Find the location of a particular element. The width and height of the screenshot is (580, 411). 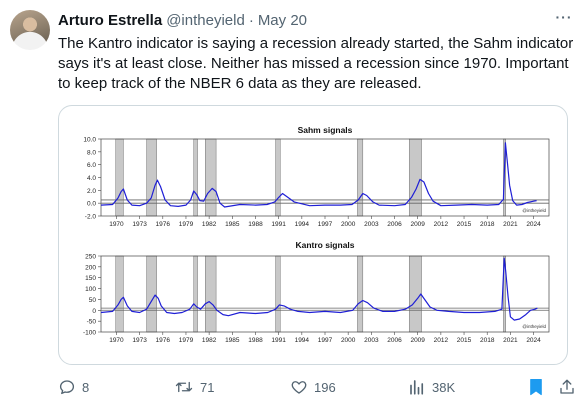

y-tick-label: -100 is located at coordinates (89, 333).